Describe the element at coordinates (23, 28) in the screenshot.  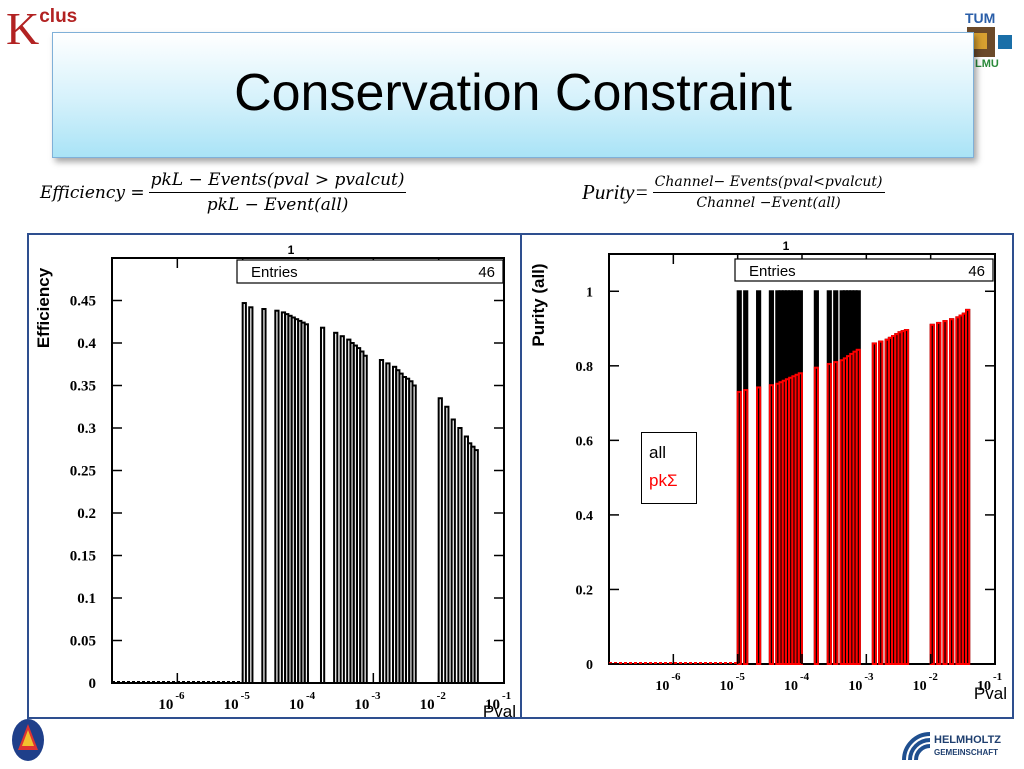
I see `kclus-logo-k: K` at that location.